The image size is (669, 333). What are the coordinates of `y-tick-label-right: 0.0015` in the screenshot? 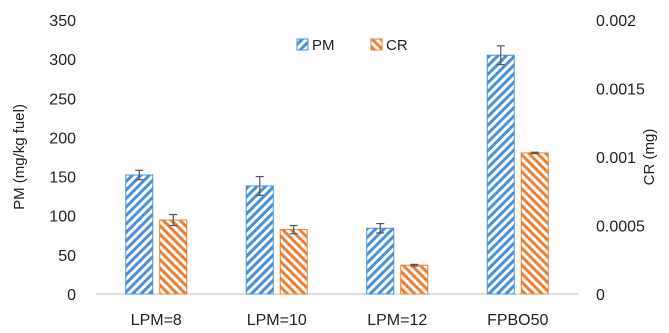 It's located at (620, 90).